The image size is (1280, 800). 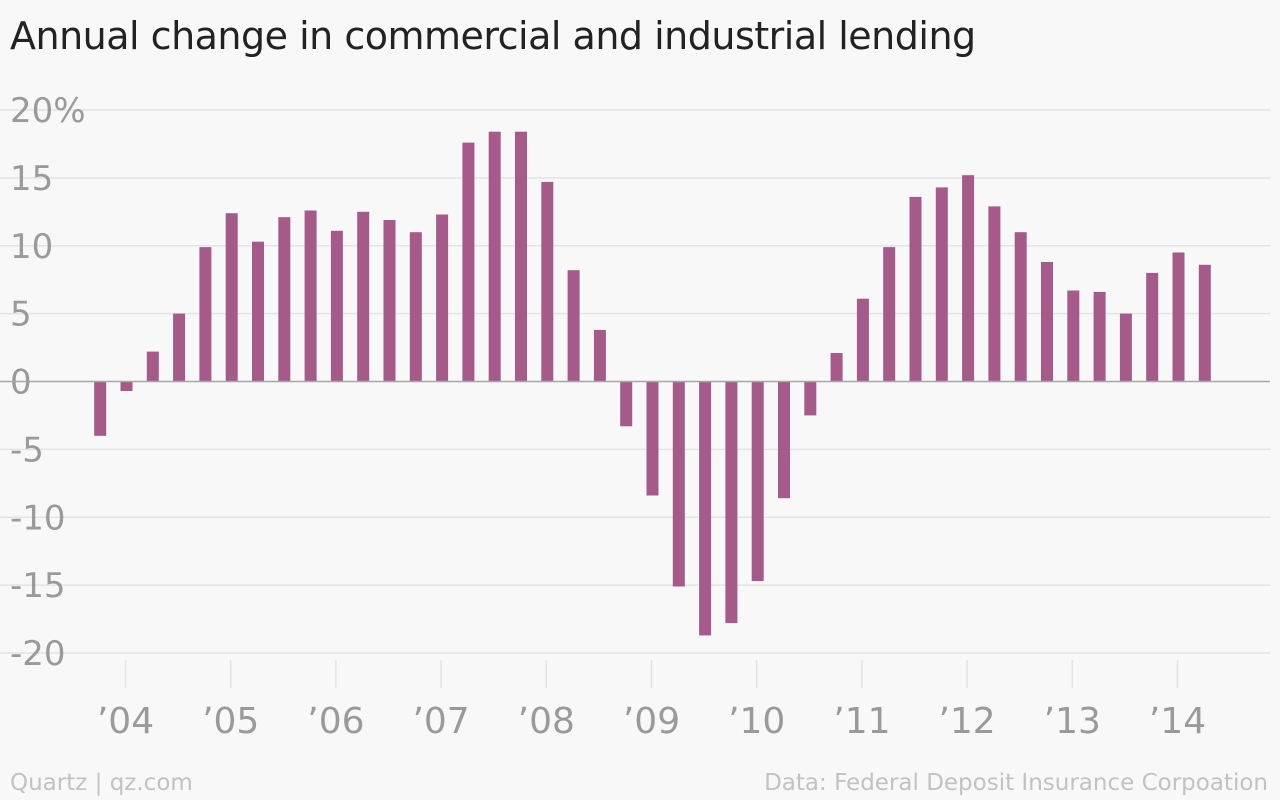 I want to click on x-tick-label: ’14, so click(x=1177, y=721).